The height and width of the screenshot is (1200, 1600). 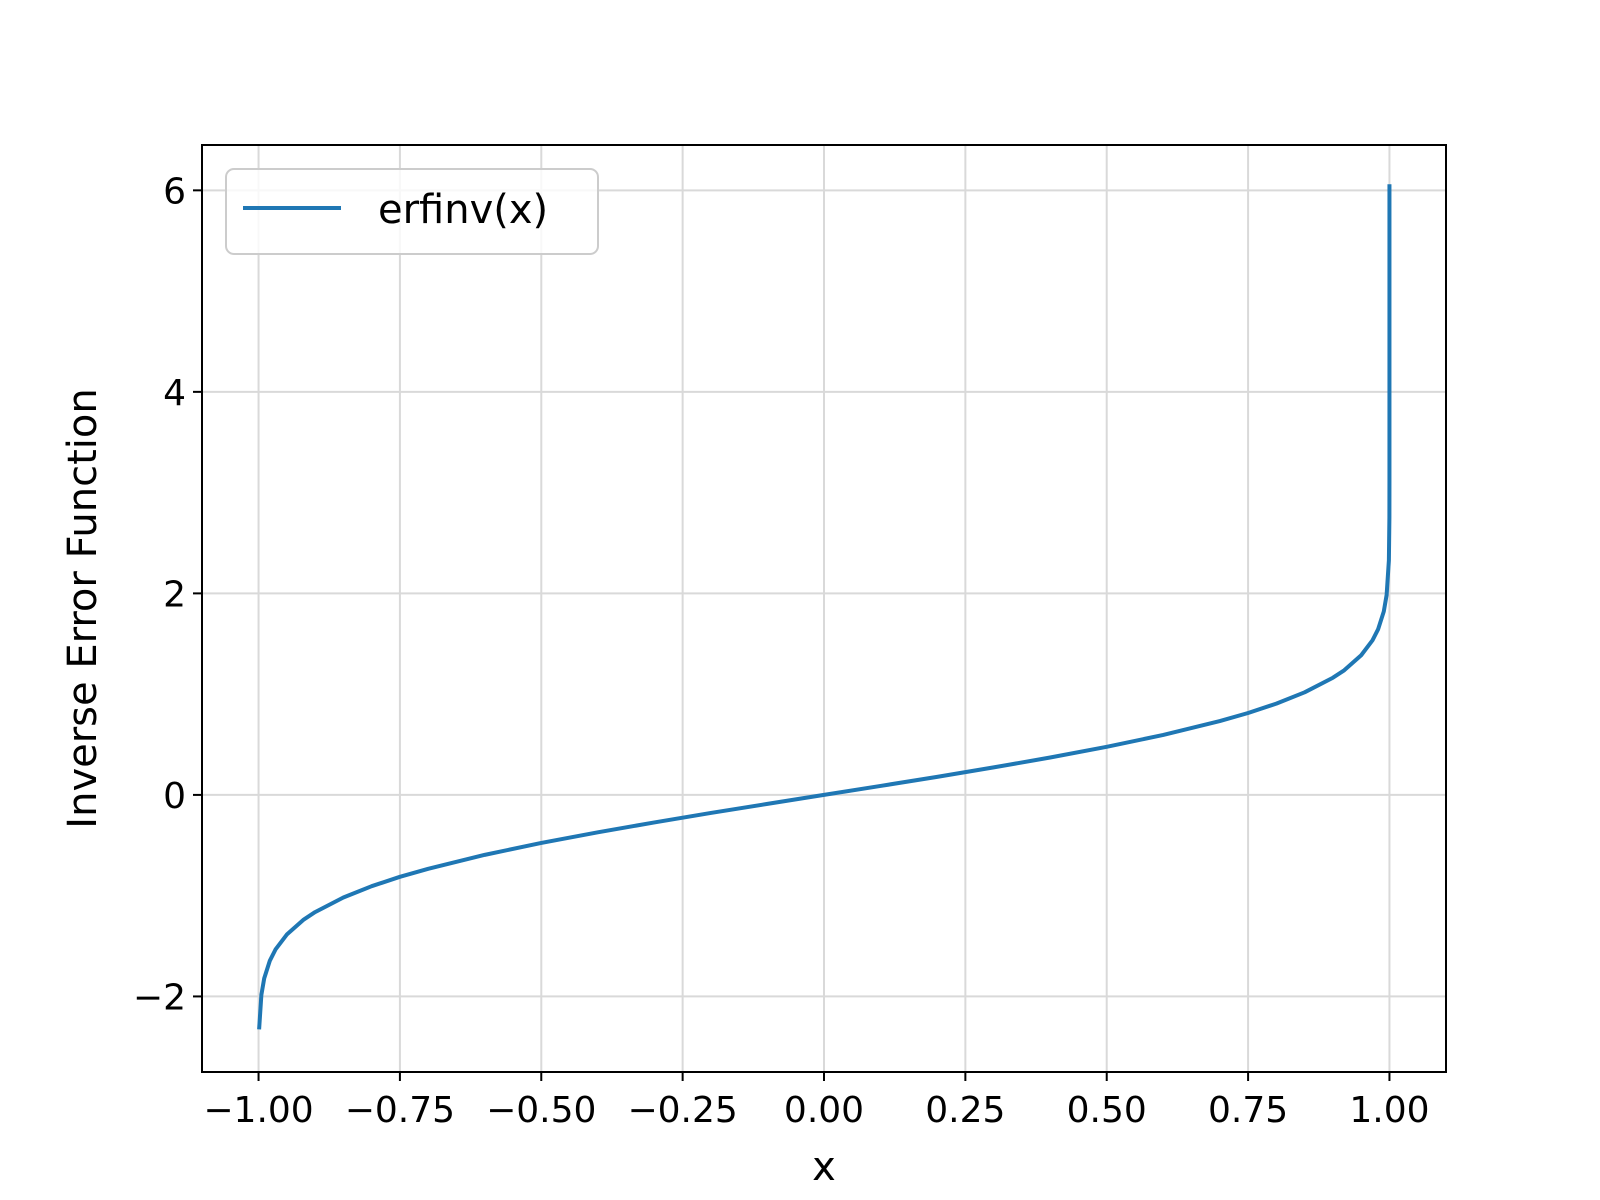 What do you see at coordinates (174, 393) in the screenshot?
I see `y-tick-label: 4` at bounding box center [174, 393].